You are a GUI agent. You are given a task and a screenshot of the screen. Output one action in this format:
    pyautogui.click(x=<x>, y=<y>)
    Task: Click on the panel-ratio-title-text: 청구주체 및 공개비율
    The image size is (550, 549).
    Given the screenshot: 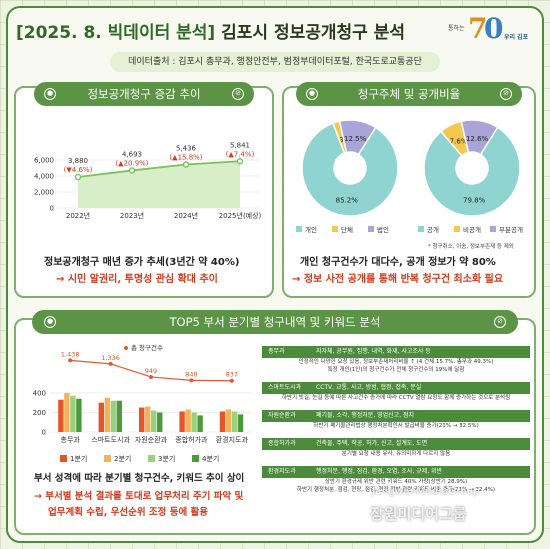 What is the action you would take?
    pyautogui.click(x=409, y=94)
    